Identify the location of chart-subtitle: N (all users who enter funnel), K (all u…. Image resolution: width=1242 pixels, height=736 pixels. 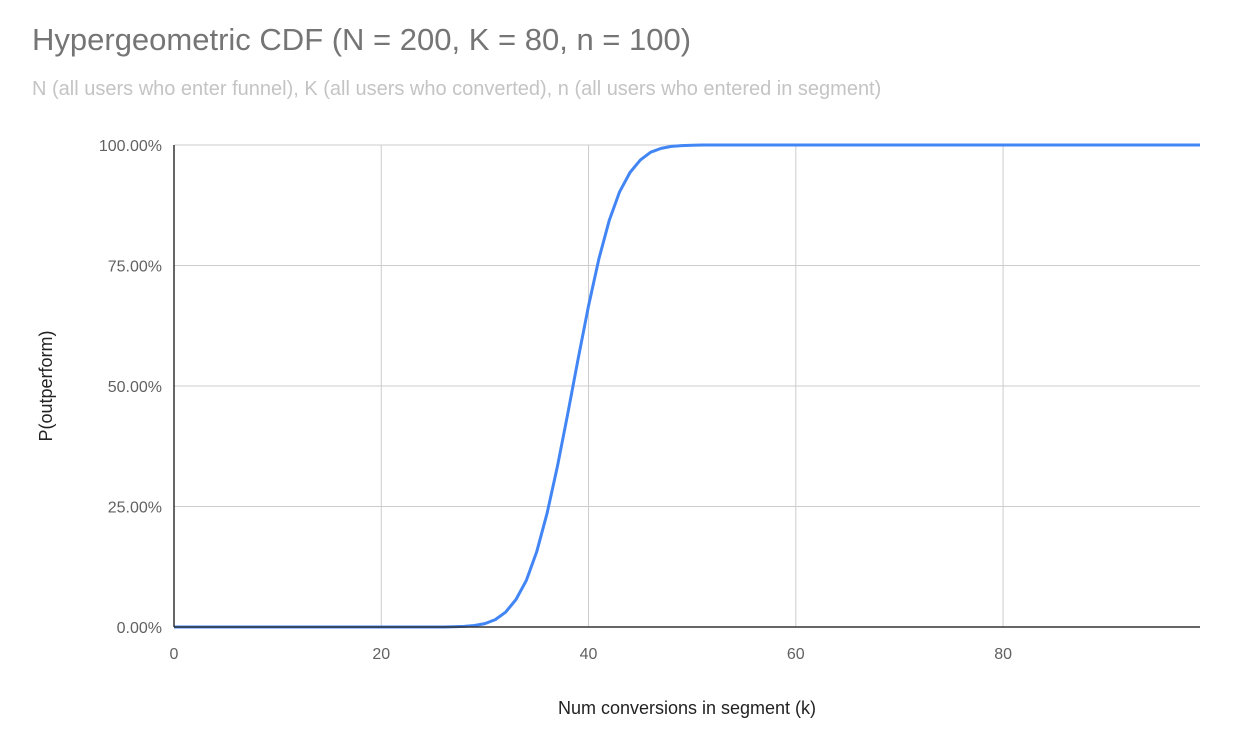
(457, 89).